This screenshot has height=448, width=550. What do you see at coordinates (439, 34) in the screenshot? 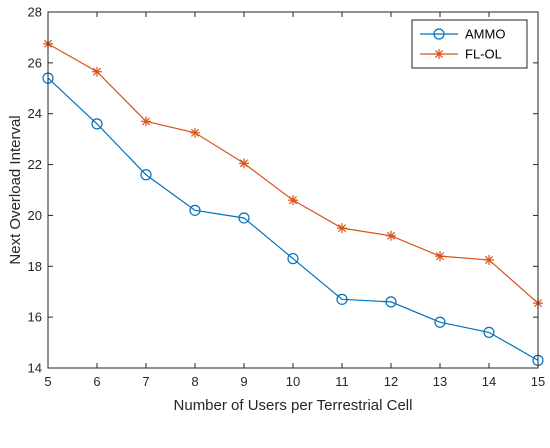
I see `legend-marker-ammo` at bounding box center [439, 34].